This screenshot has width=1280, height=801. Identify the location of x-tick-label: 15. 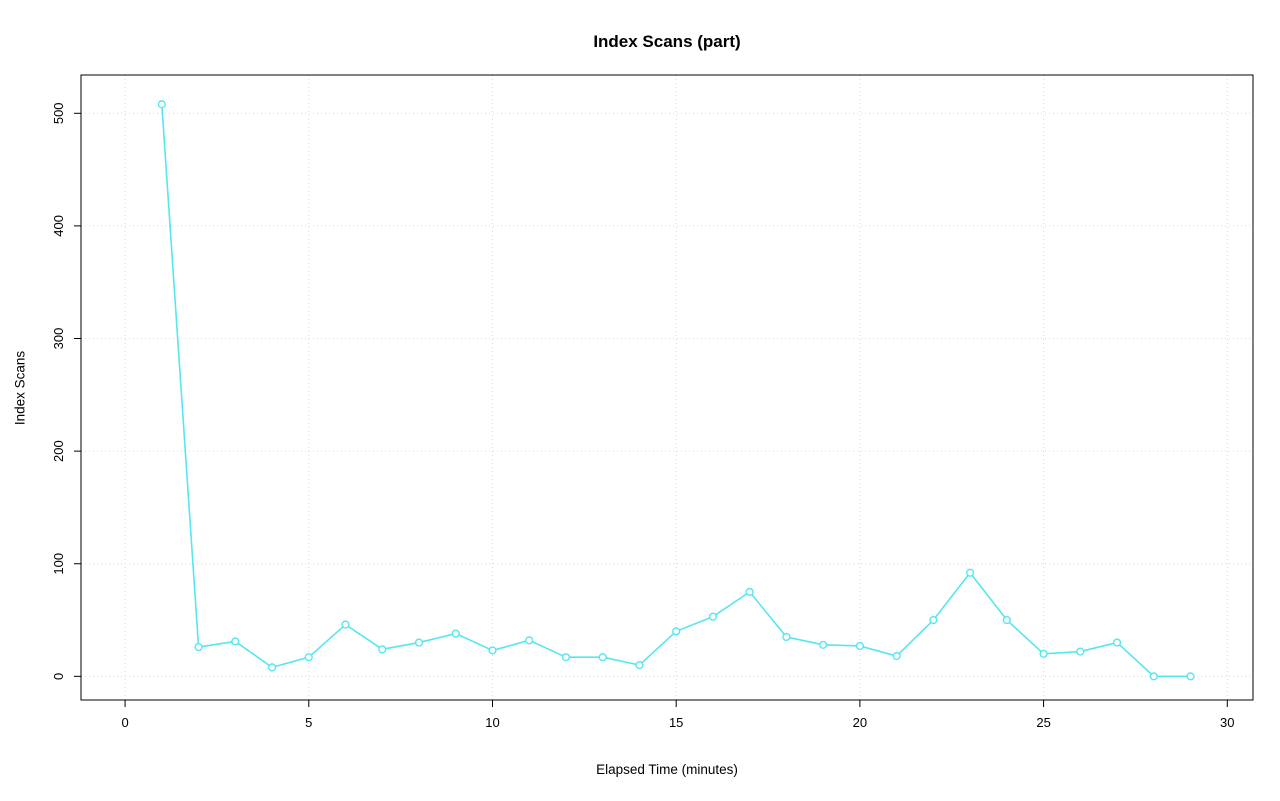
(676, 722).